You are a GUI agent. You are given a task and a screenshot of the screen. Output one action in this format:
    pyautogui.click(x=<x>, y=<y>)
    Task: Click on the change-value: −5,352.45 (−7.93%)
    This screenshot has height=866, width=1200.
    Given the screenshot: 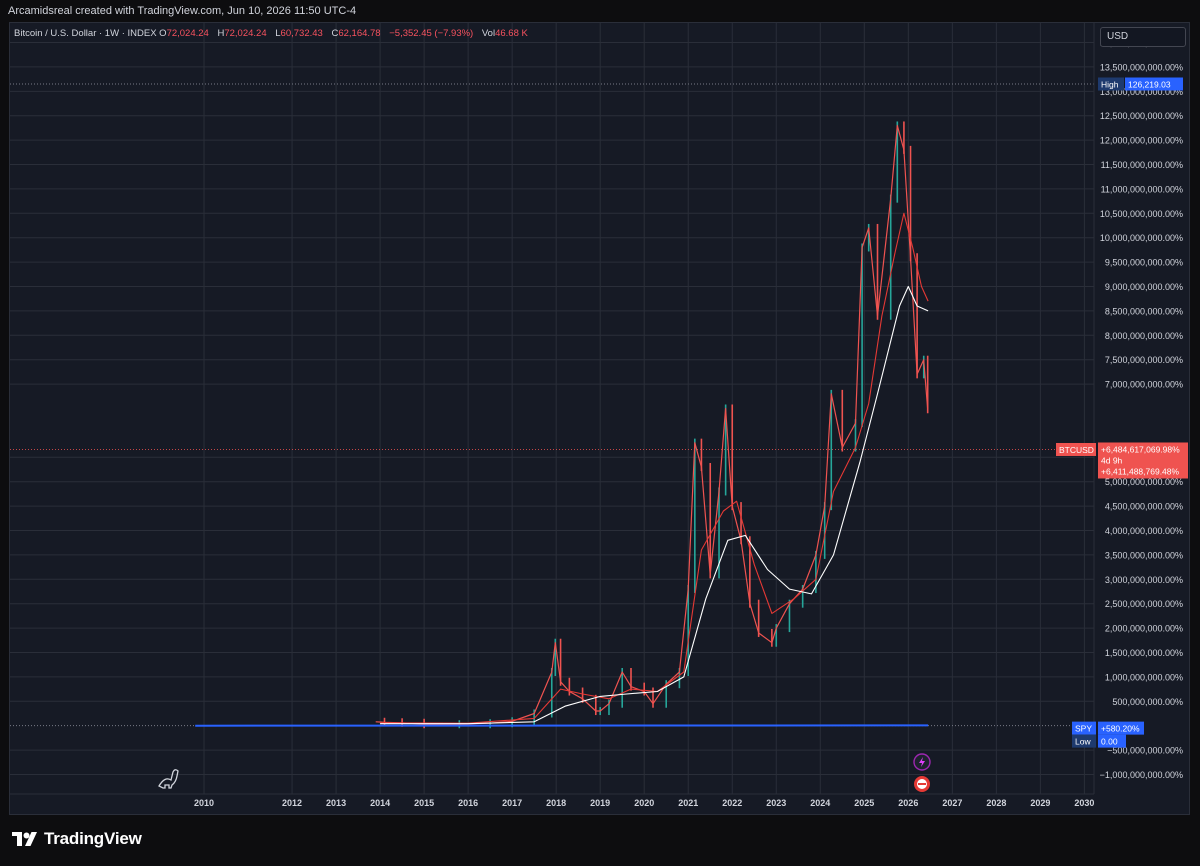 What is the action you would take?
    pyautogui.click(x=431, y=33)
    